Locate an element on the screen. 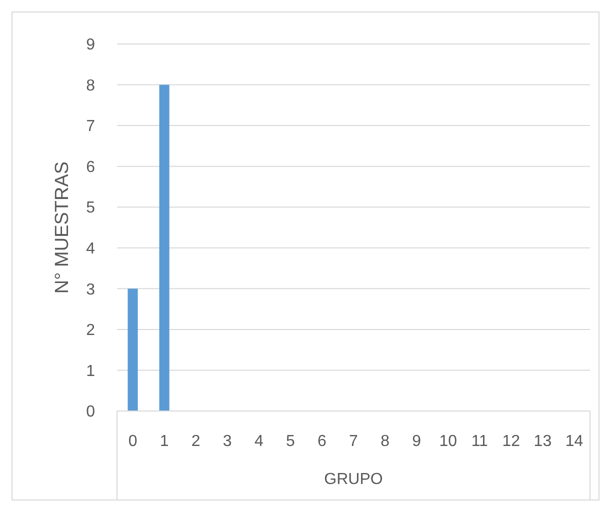  x-tick-label: 7 is located at coordinates (353, 441).